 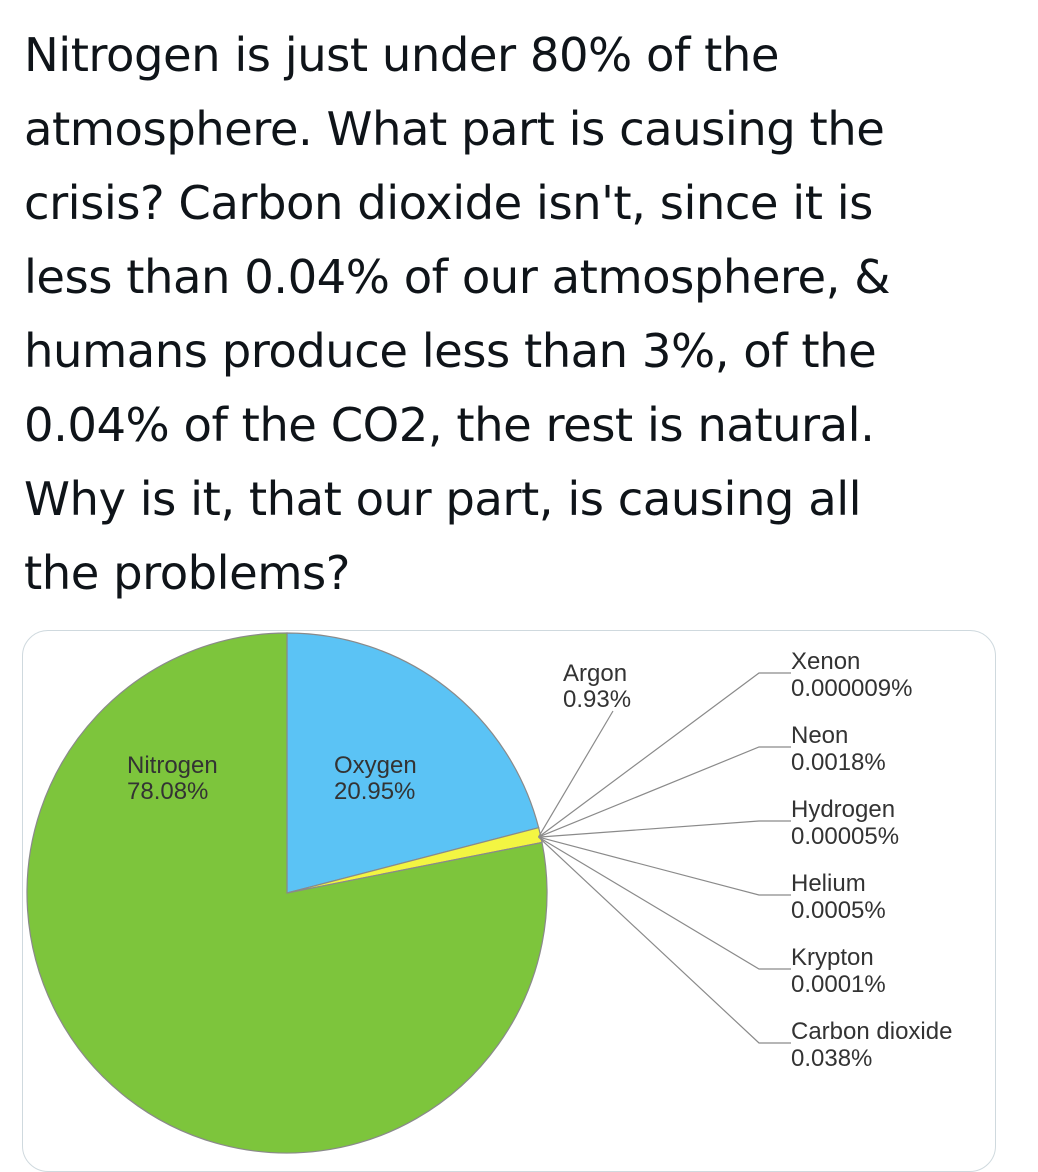 I want to click on trace-label-neon-name: Neon, so click(x=819, y=735).